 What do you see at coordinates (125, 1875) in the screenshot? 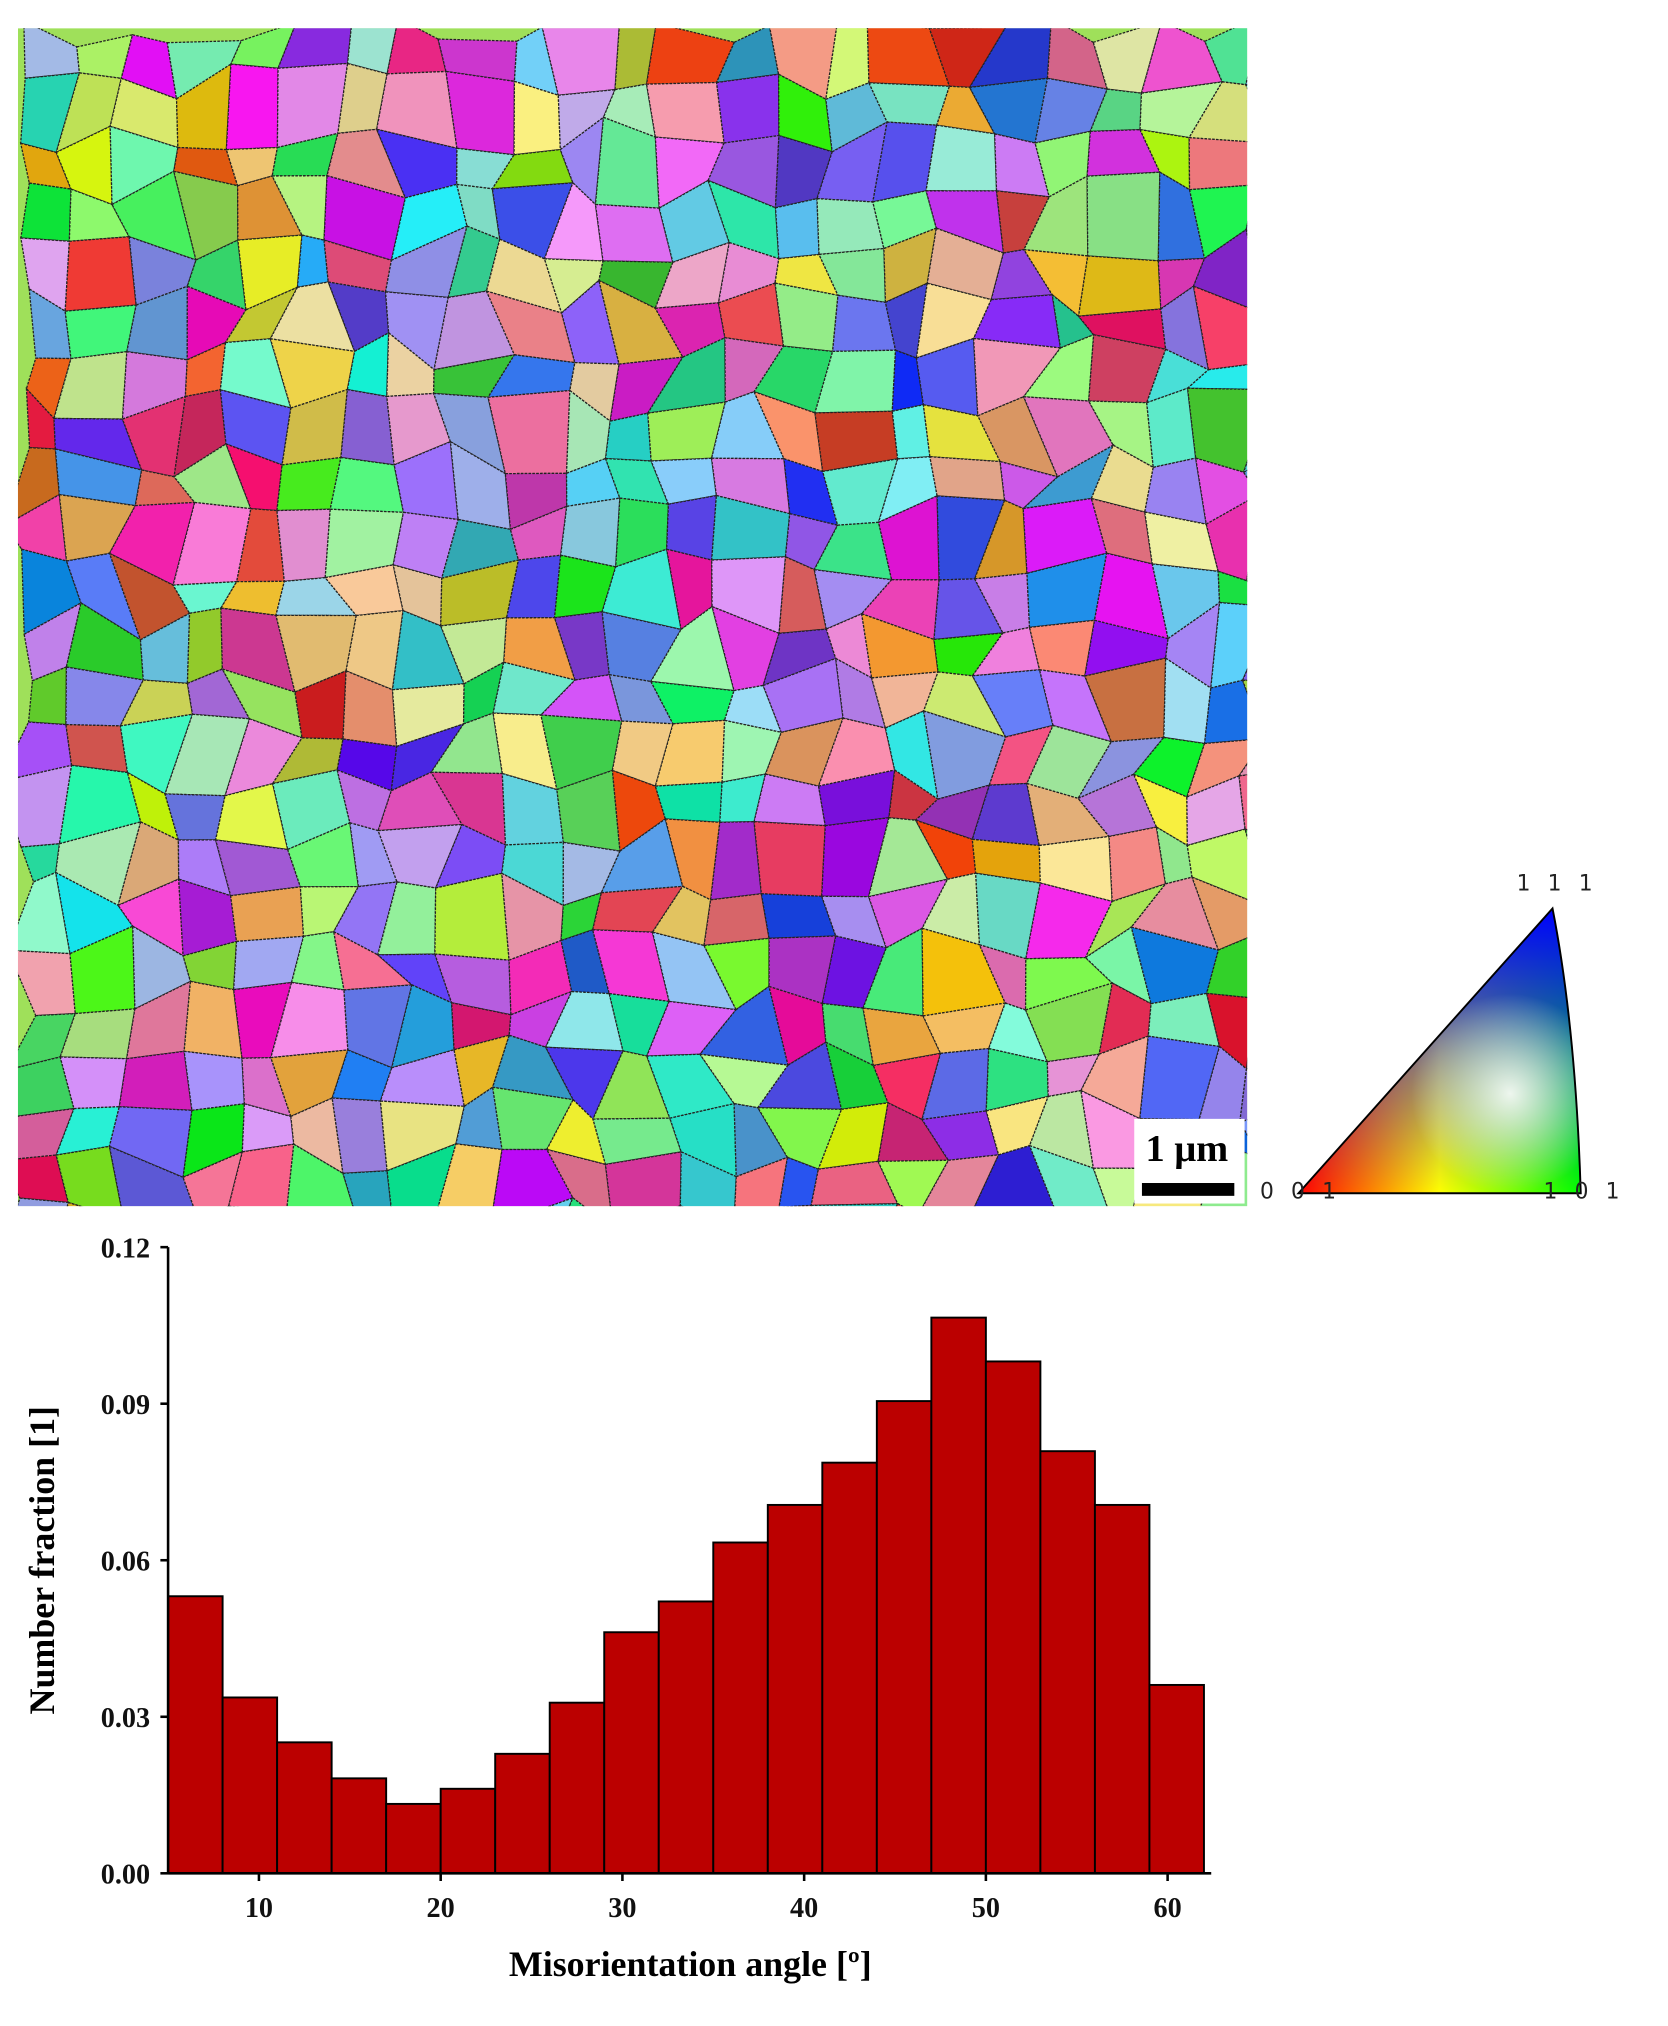
I see `y-tick-label: 0.00` at bounding box center [125, 1875].